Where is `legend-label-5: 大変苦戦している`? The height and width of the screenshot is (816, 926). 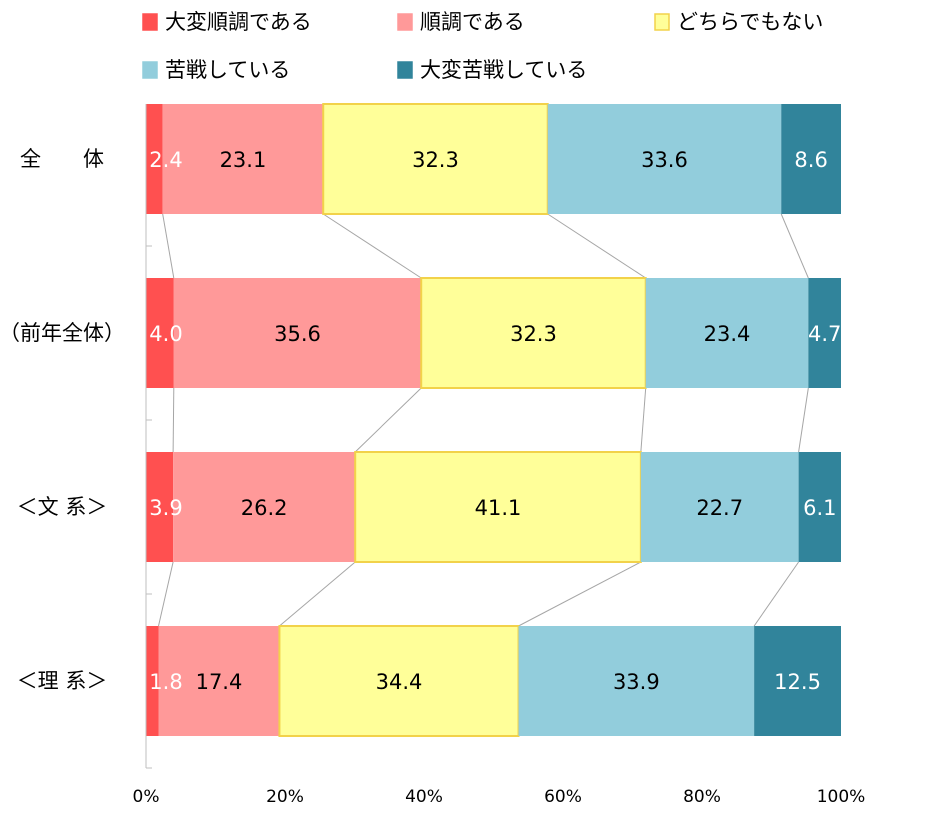
legend-label-5: 大変苦戦している is located at coordinates (503, 70).